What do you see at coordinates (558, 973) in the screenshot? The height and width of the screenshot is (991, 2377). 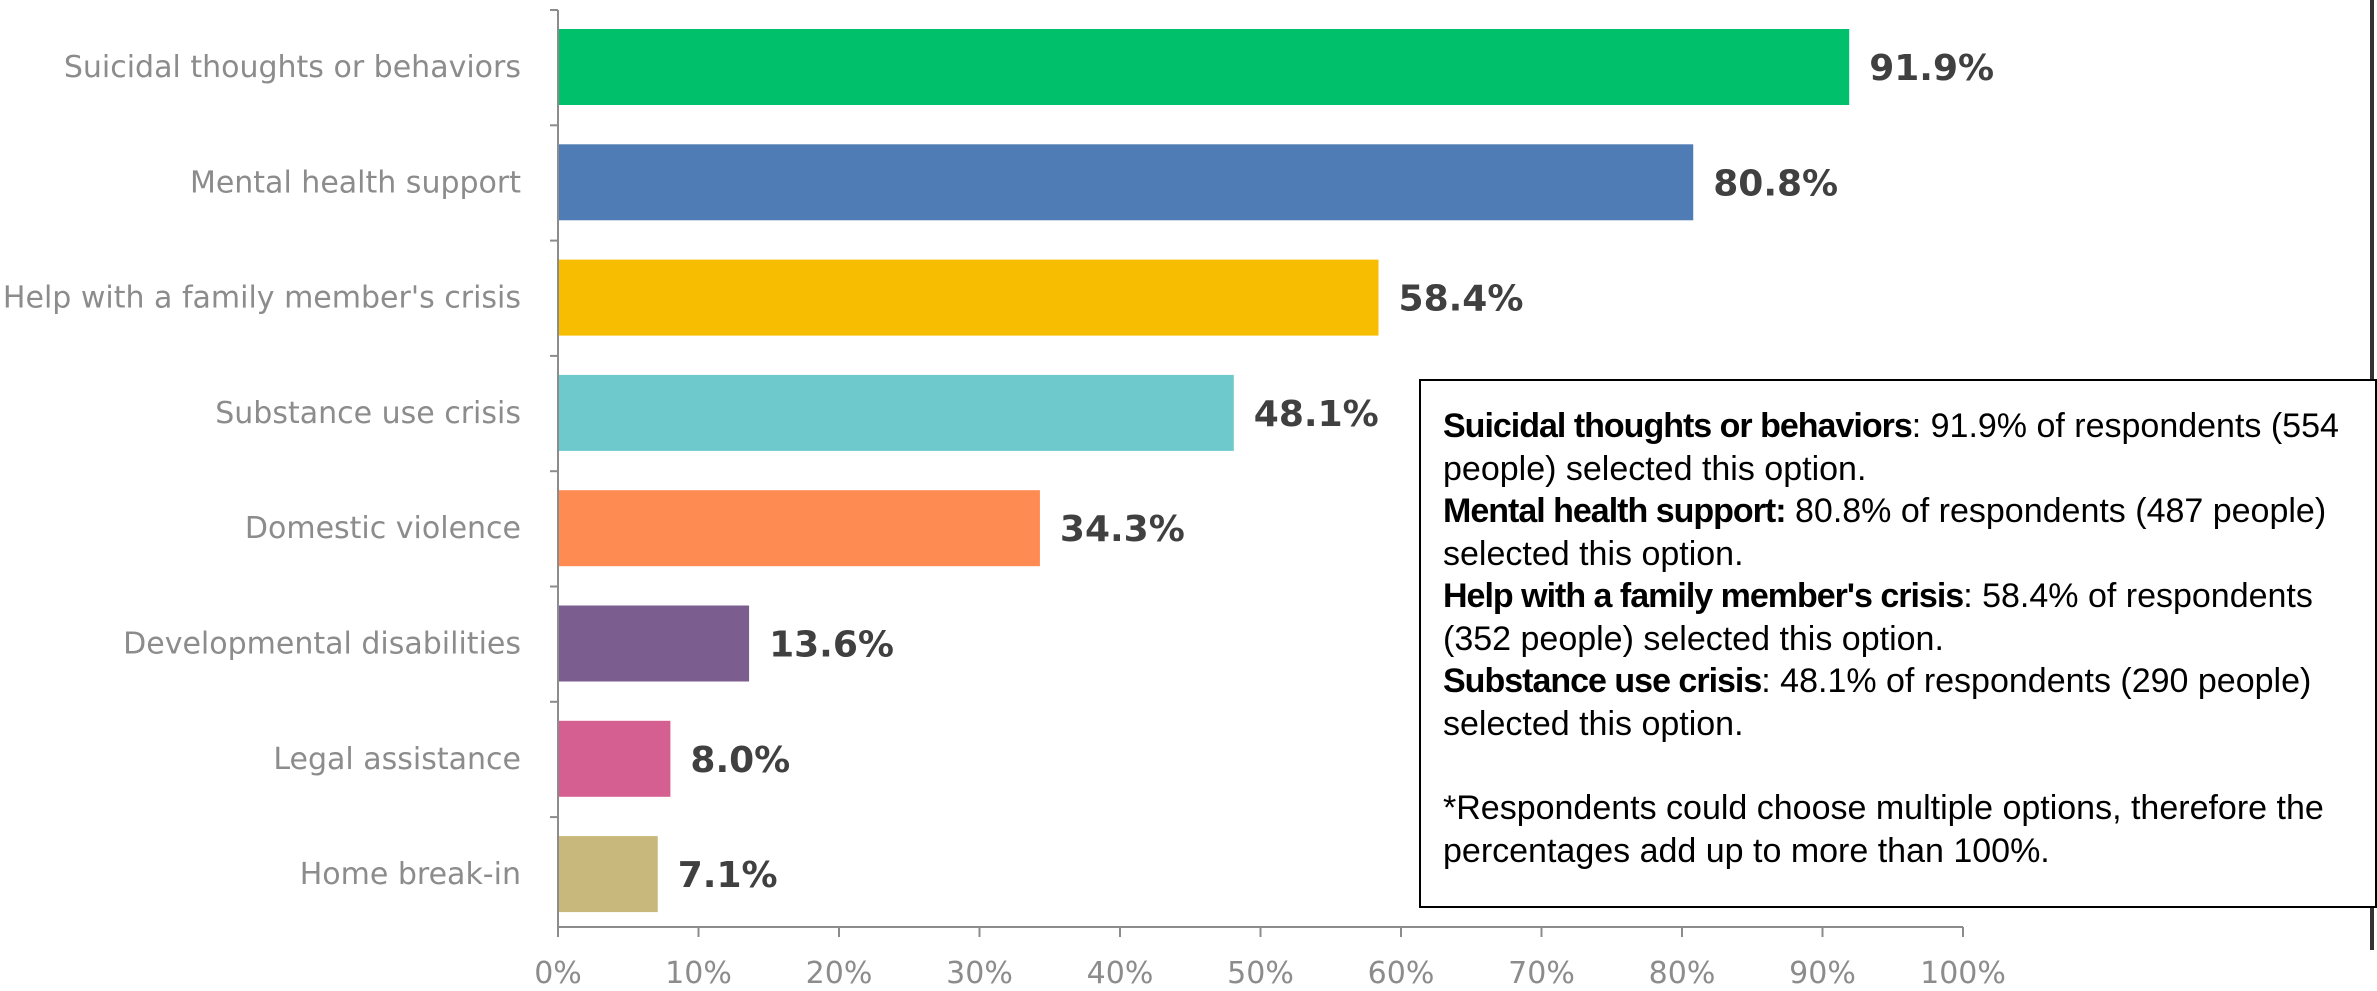 I see `x-tick-label: 0%` at bounding box center [558, 973].